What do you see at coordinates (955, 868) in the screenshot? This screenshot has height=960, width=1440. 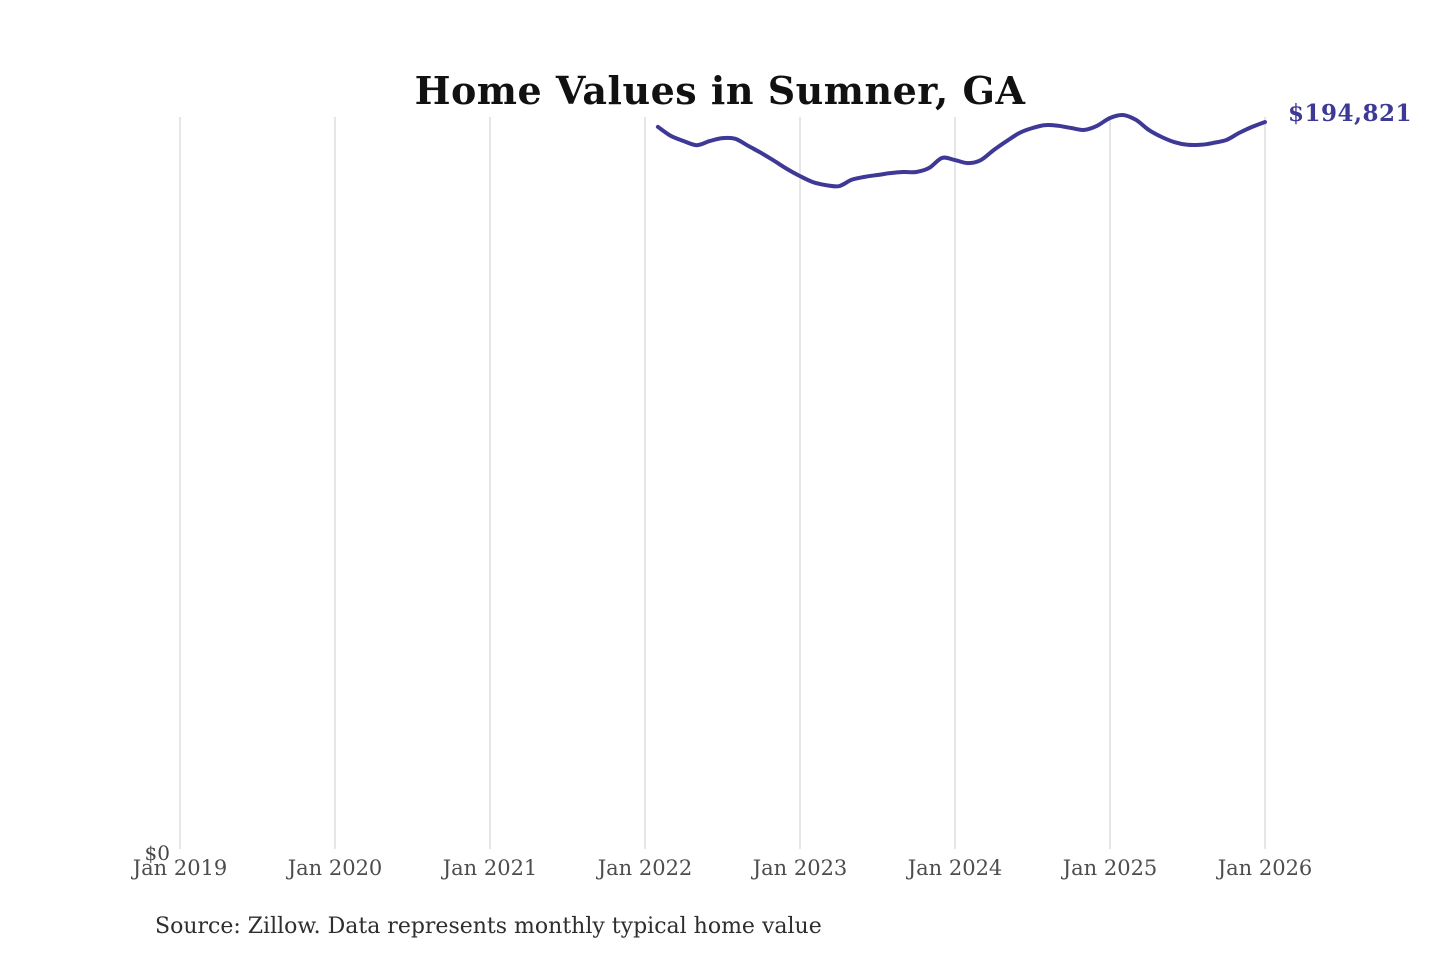 I see `x-axis-label: Jan 2024` at bounding box center [955, 868].